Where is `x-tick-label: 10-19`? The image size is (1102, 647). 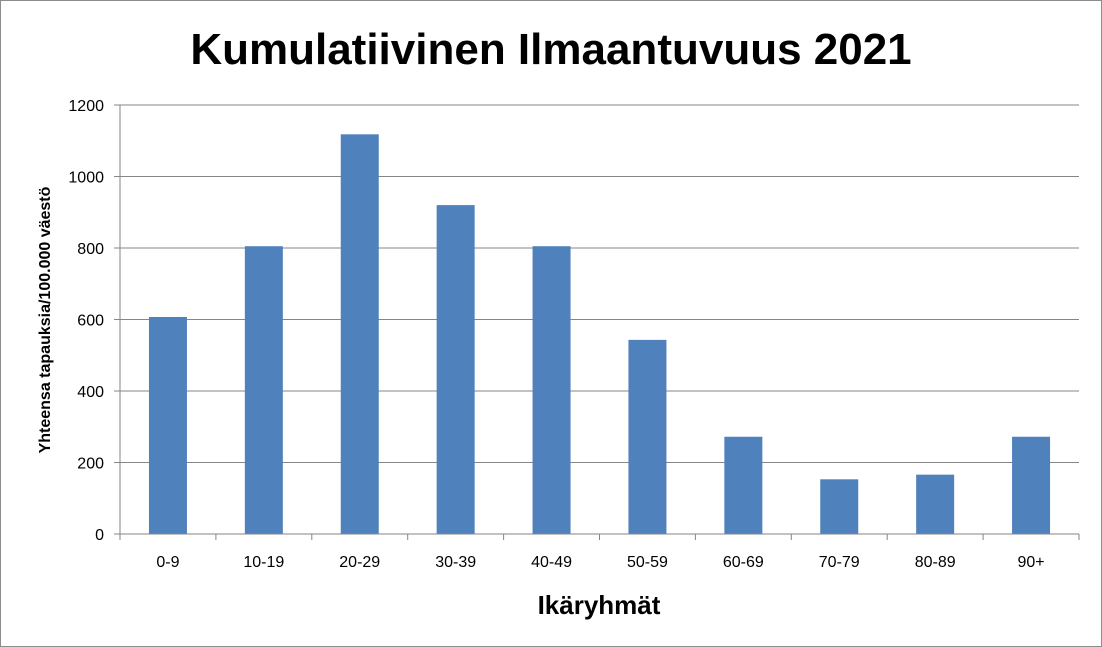 x-tick-label: 10-19 is located at coordinates (263, 562).